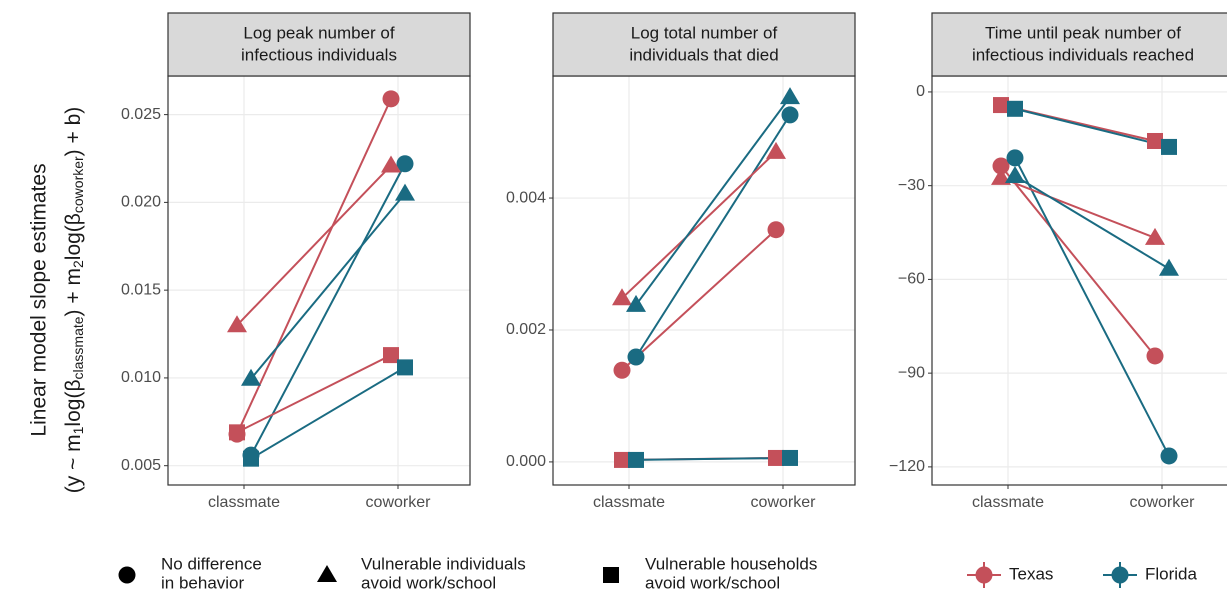  Describe the element at coordinates (731, 563) in the screenshot. I see `legend-label: Vulnerable households` at that location.